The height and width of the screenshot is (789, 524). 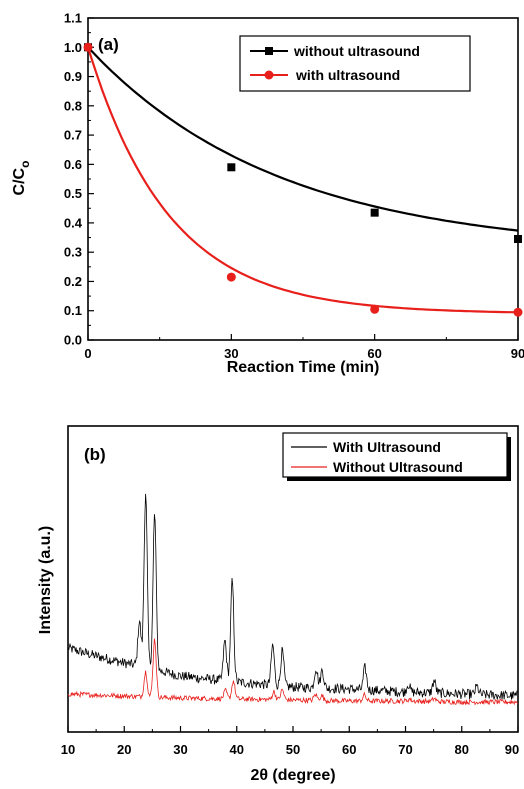 I want to click on legend-label-without-ultrasound: without ultrasound, so click(x=356, y=51).